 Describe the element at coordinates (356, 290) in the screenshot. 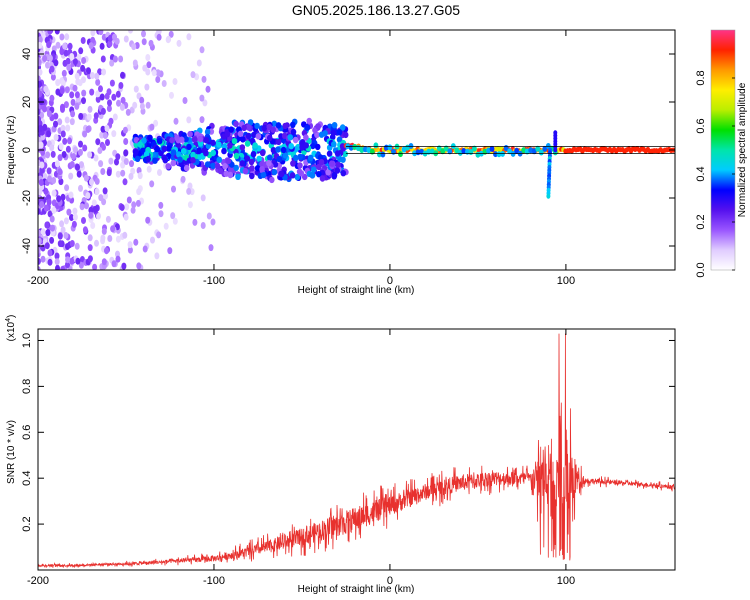

I see `spectrogram-x-axis-label: Height of straight line (km)` at that location.